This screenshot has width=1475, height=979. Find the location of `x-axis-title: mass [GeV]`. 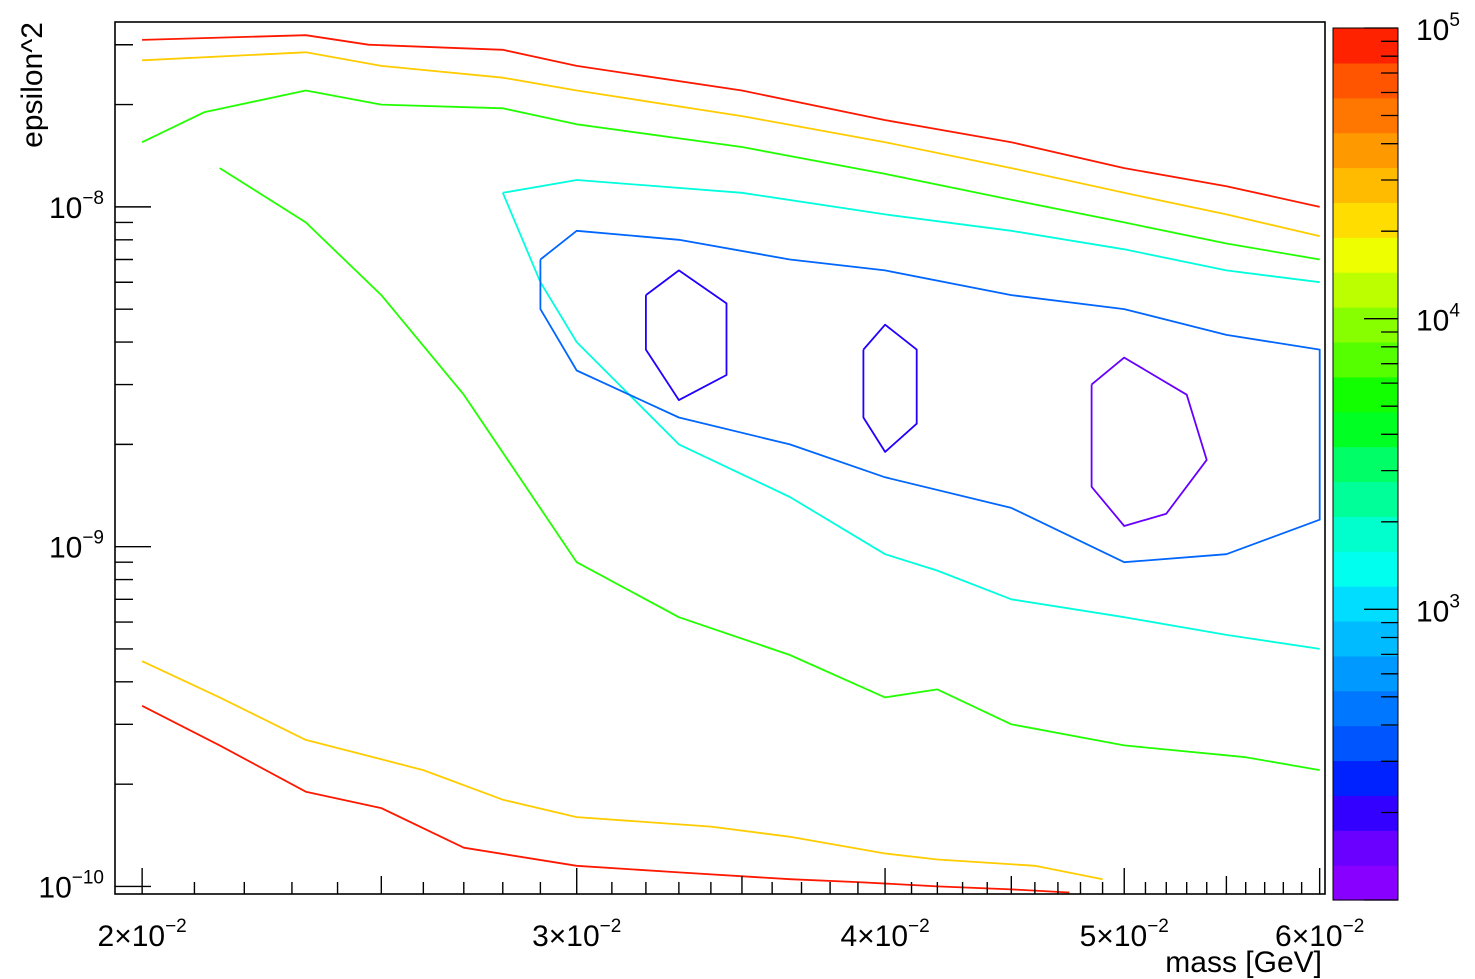

x-axis-title: mass [GeV] is located at coordinates (1243, 962).